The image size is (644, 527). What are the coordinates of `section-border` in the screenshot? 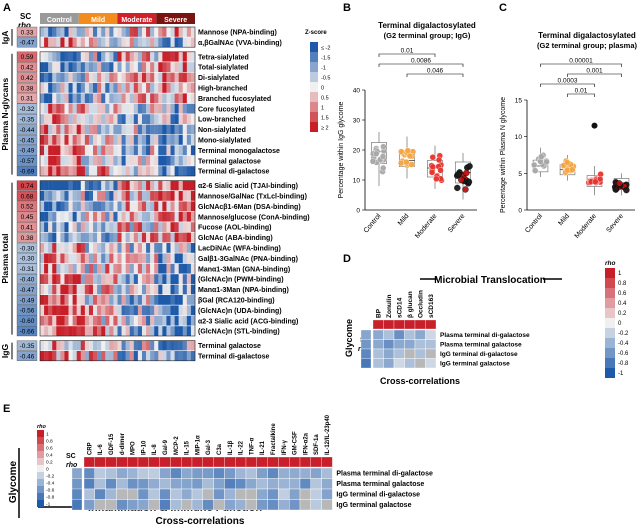 It's located at (117, 37).